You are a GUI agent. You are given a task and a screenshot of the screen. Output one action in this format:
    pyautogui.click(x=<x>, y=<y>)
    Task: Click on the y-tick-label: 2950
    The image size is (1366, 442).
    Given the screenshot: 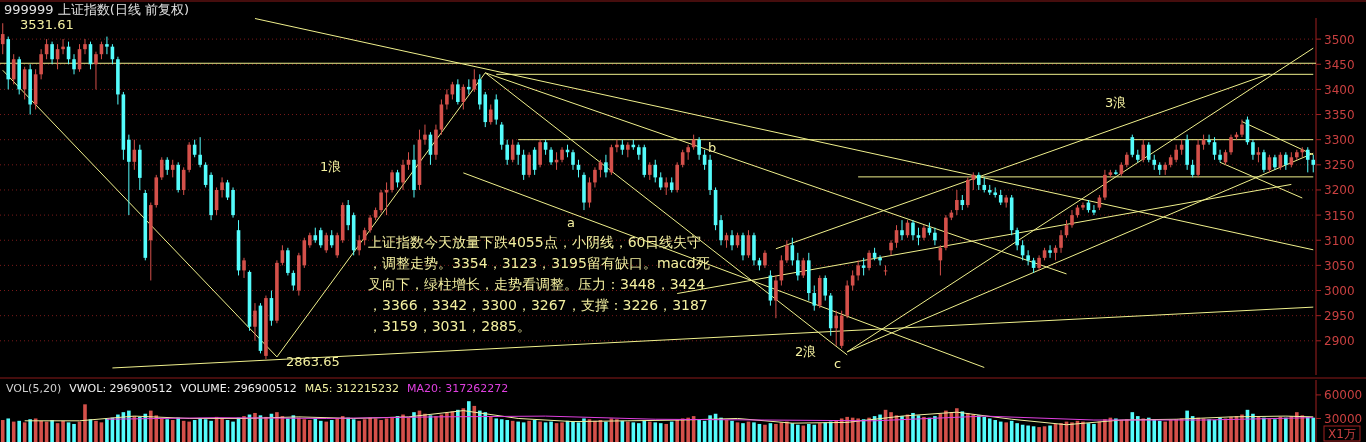 What is the action you would take?
    pyautogui.click(x=1339, y=316)
    